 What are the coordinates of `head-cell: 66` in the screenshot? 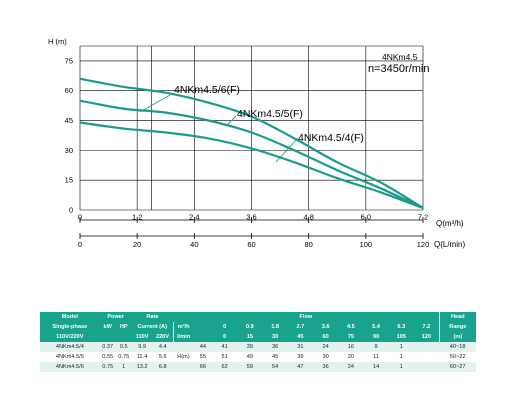 It's located at (203, 367).